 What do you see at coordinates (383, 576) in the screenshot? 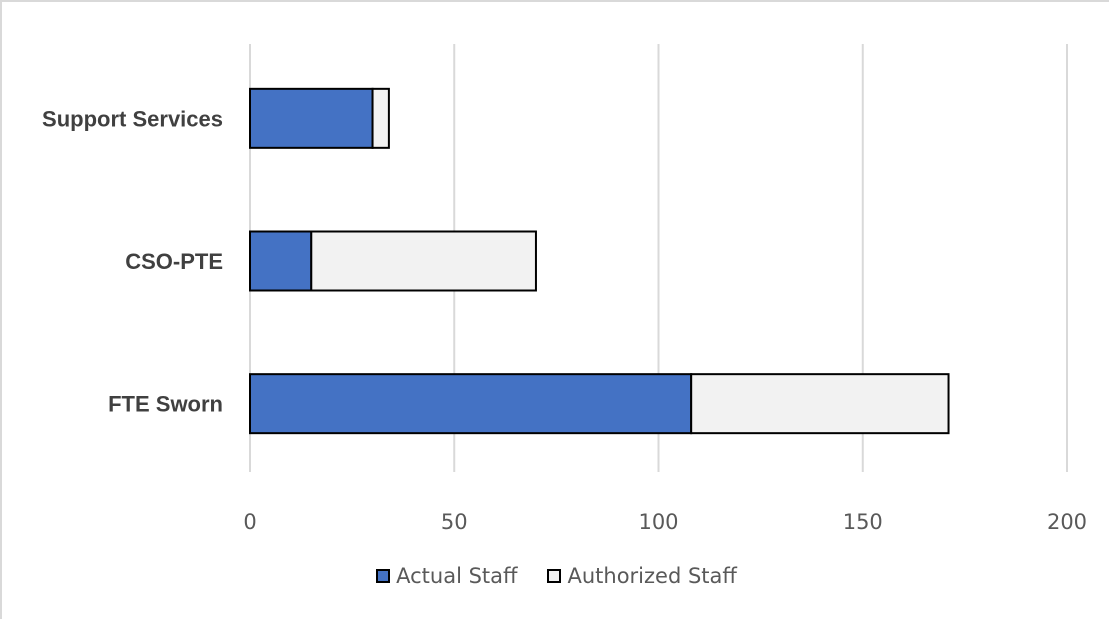
I see `legend-swatch-actual` at bounding box center [383, 576].